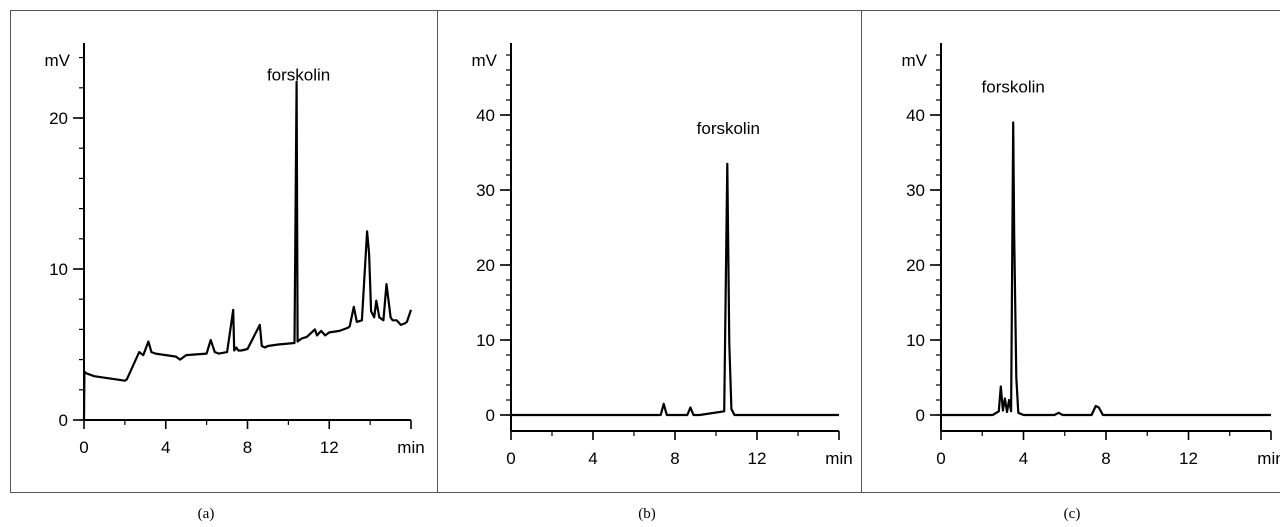  What do you see at coordinates (1023, 458) in the screenshot?
I see `panel-c-x-tick-label: 4` at bounding box center [1023, 458].